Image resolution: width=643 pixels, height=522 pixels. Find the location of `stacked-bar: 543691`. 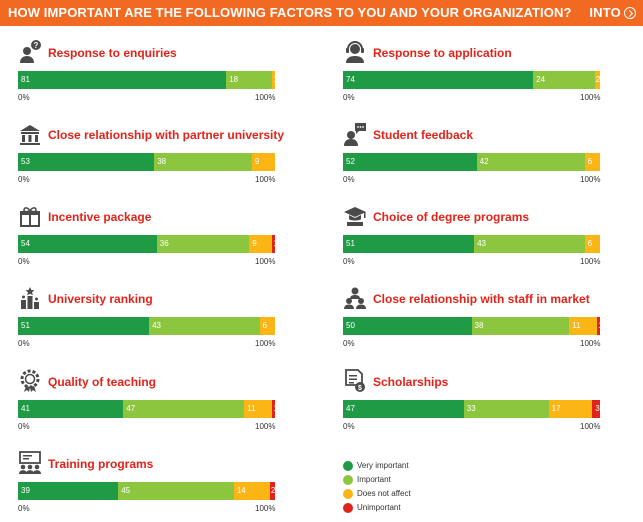

stacked-bar: 543691 is located at coordinates (146, 244).